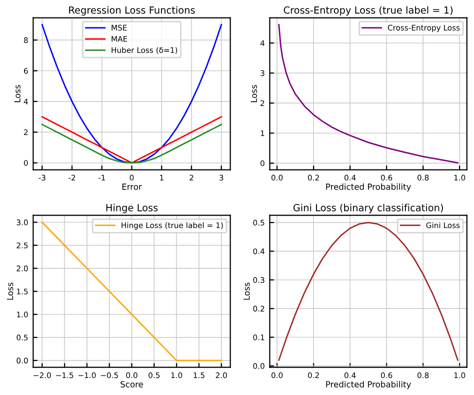 The image size is (474, 395). What do you see at coordinates (132, 187) in the screenshot?
I see `x-axis-title: Error` at bounding box center [132, 187].